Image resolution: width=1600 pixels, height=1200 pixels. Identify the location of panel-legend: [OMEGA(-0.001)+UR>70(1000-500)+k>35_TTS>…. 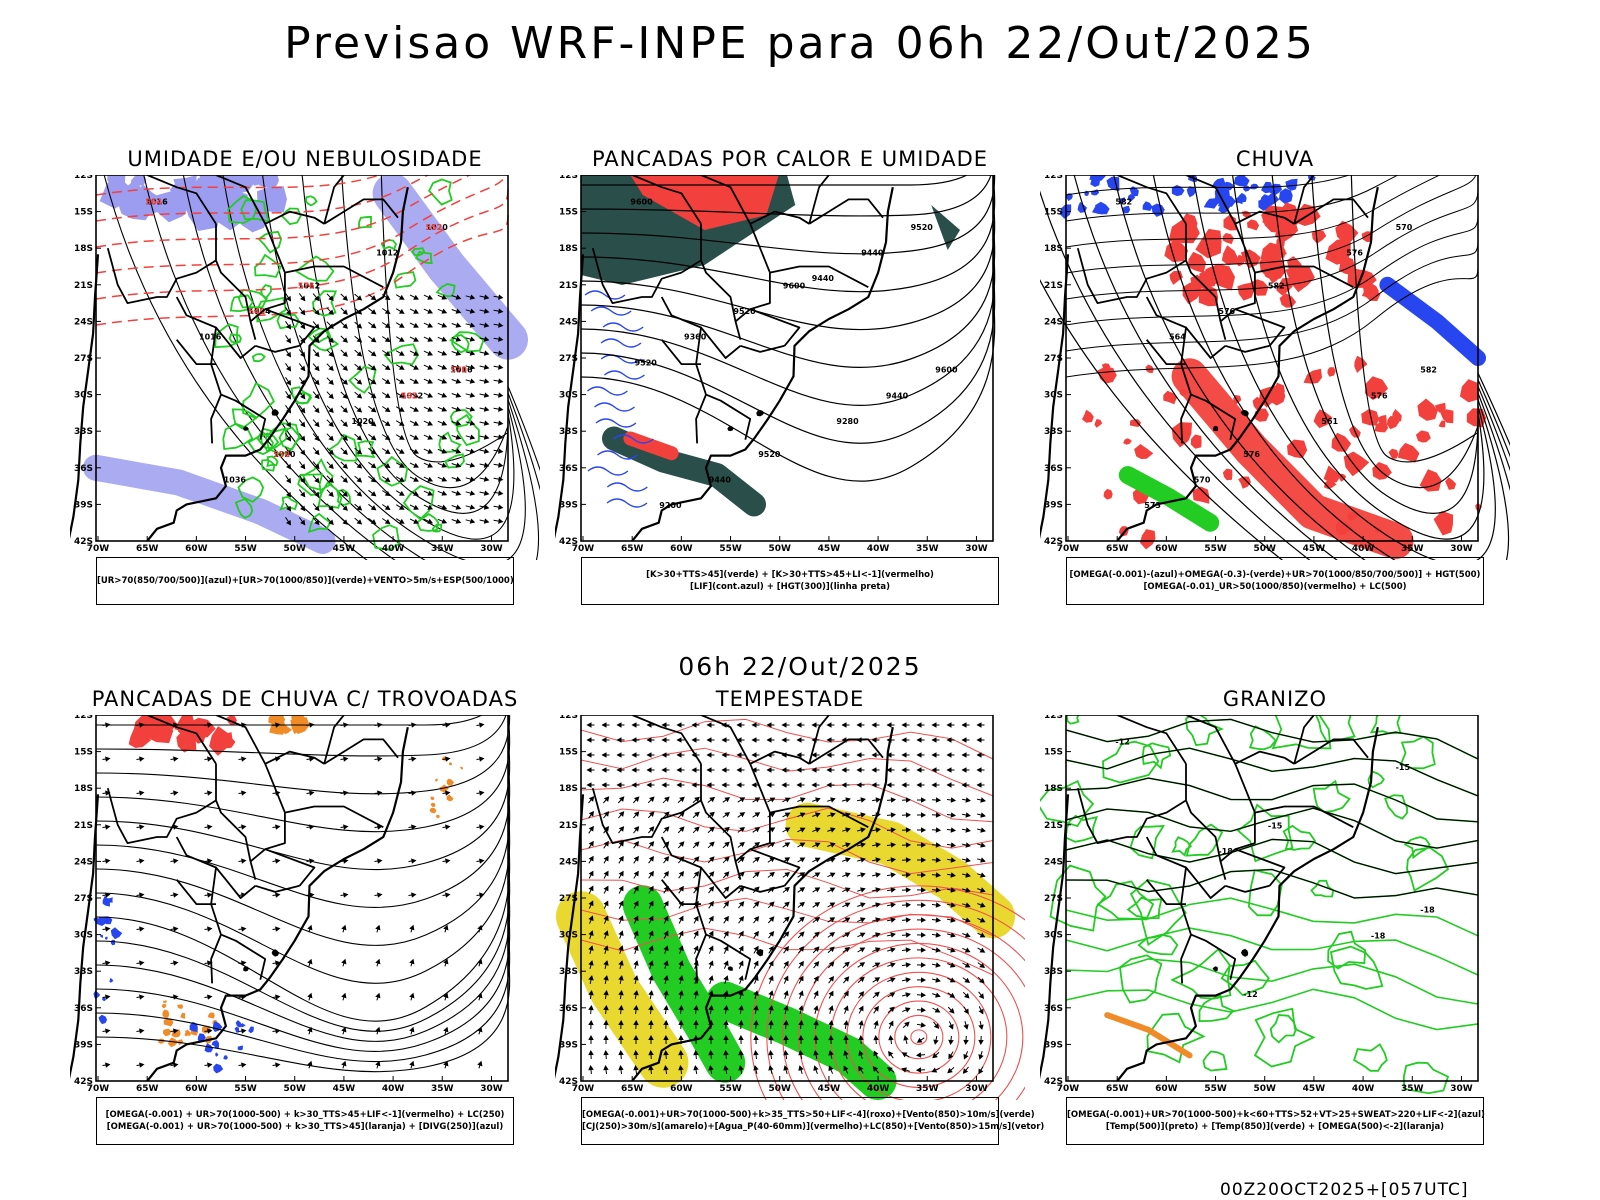
(813, 1121).